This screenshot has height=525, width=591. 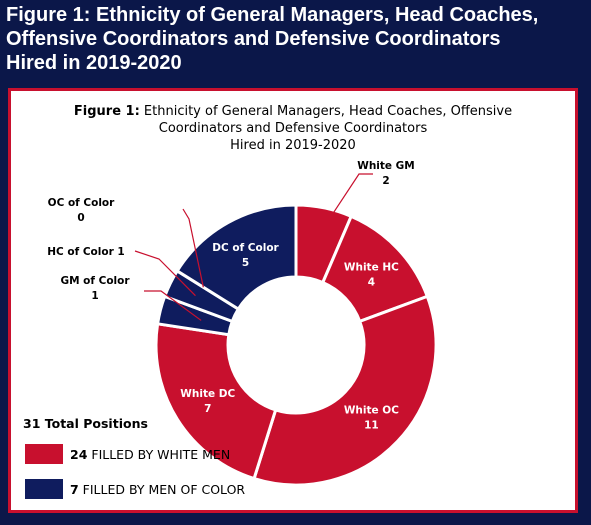 What do you see at coordinates (245, 255) in the screenshot?
I see `slice-label-dc-of-color: DC of Color 5` at bounding box center [245, 255].